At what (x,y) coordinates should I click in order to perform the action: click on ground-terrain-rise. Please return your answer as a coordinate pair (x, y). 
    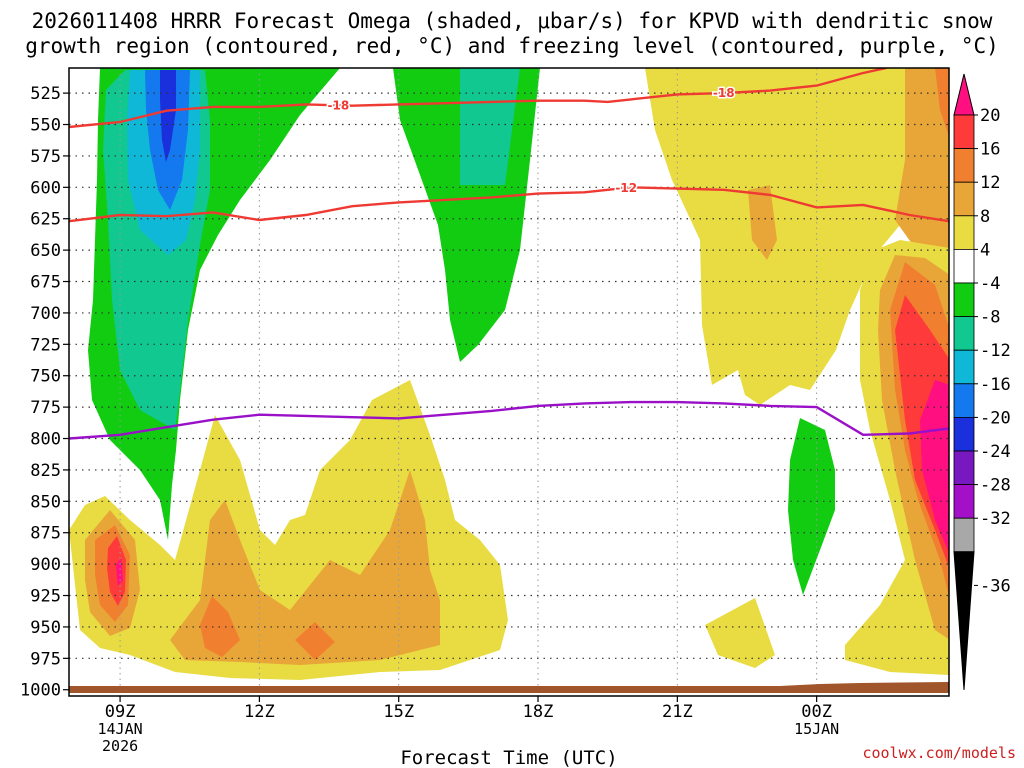
    Looking at the image, I should click on (864, 684).